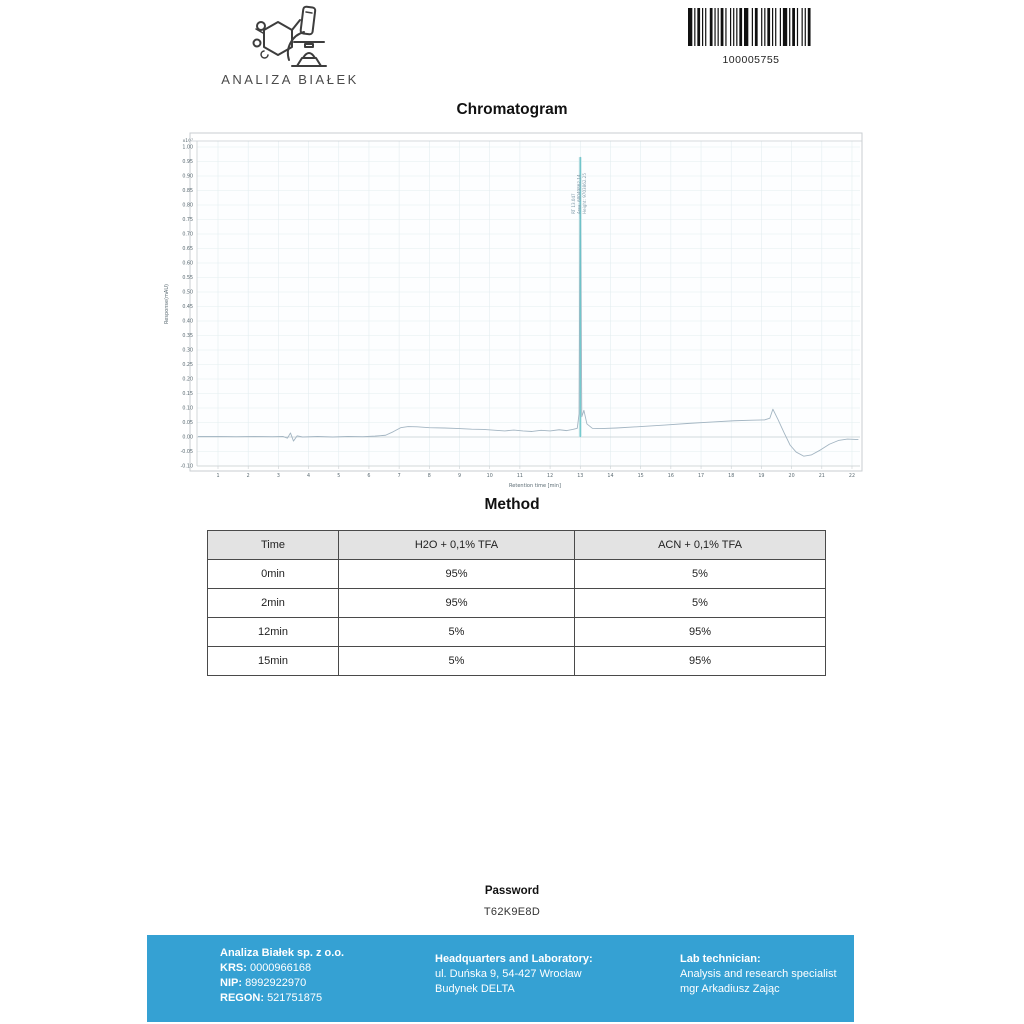 The height and width of the screenshot is (1024, 1024). What do you see at coordinates (516, 545) in the screenshot?
I see `table-header-row: Time H2O + 0,1% TFA ACN + 0,1% TFA` at bounding box center [516, 545].